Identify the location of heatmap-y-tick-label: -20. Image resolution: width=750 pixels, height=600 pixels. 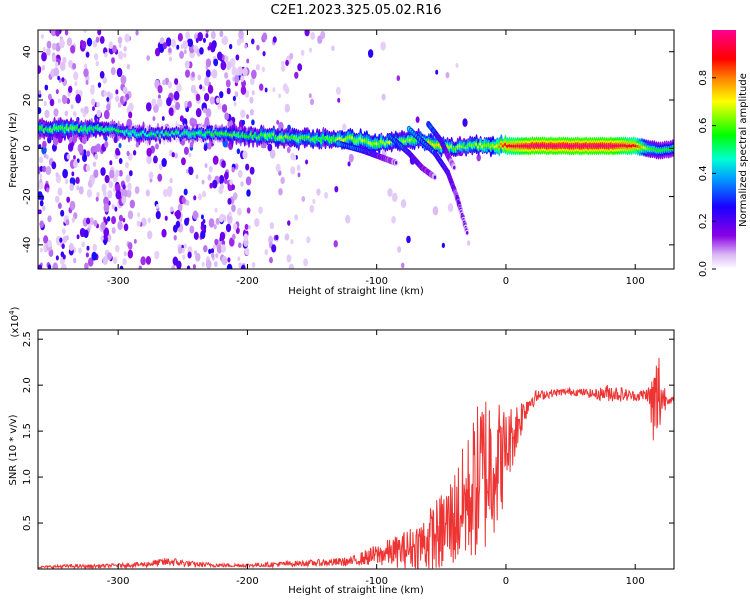
(27, 196).